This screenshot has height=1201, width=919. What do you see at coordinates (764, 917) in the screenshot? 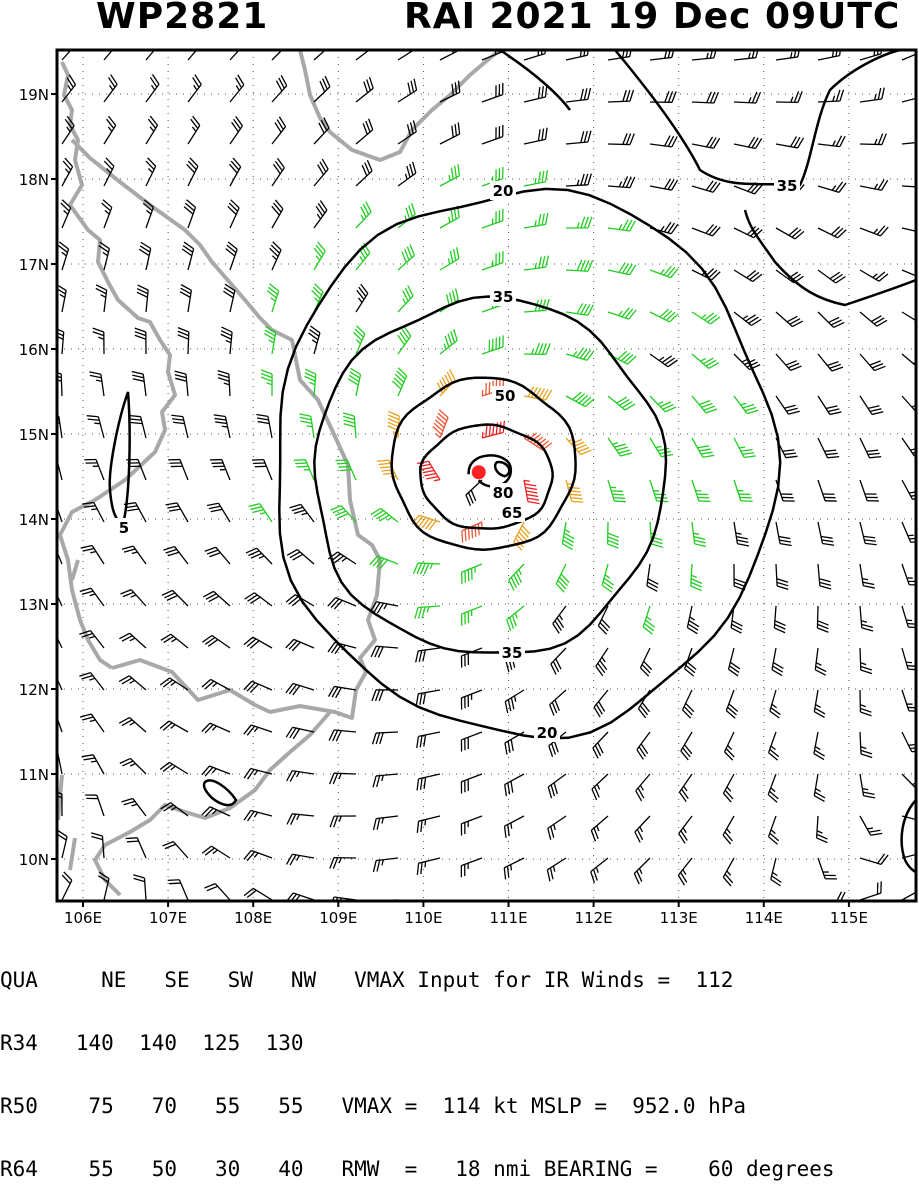
I see `lon-label: 114E` at bounding box center [764, 917].